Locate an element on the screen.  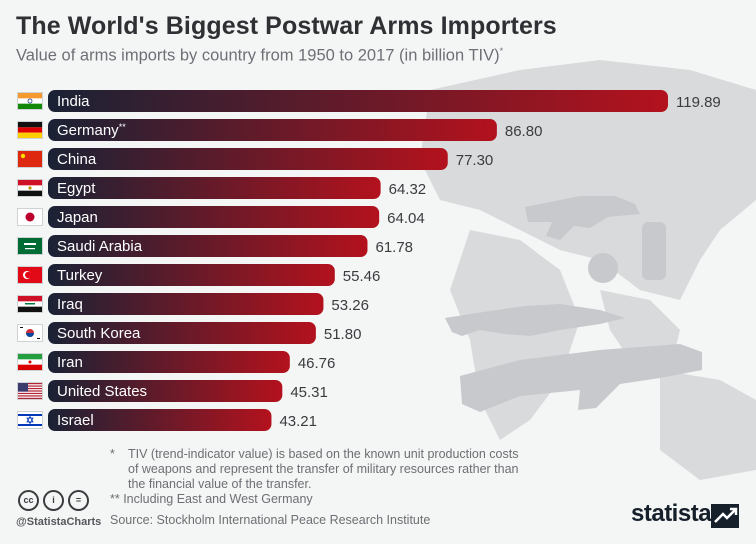
flag-turkey-icon is located at coordinates (30, 275).